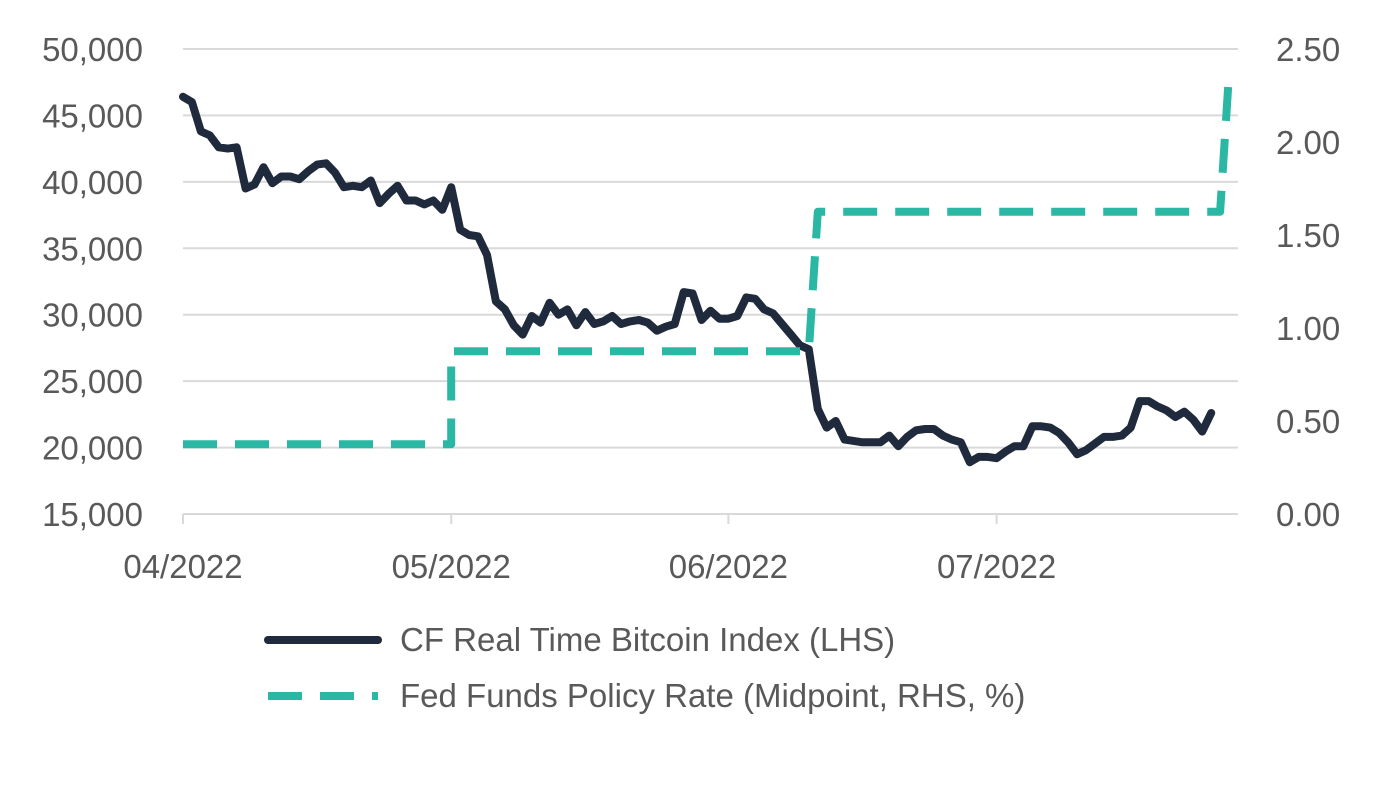  Describe the element at coordinates (1308, 514) in the screenshot. I see `right-axis-tick-label: 0.00` at that location.